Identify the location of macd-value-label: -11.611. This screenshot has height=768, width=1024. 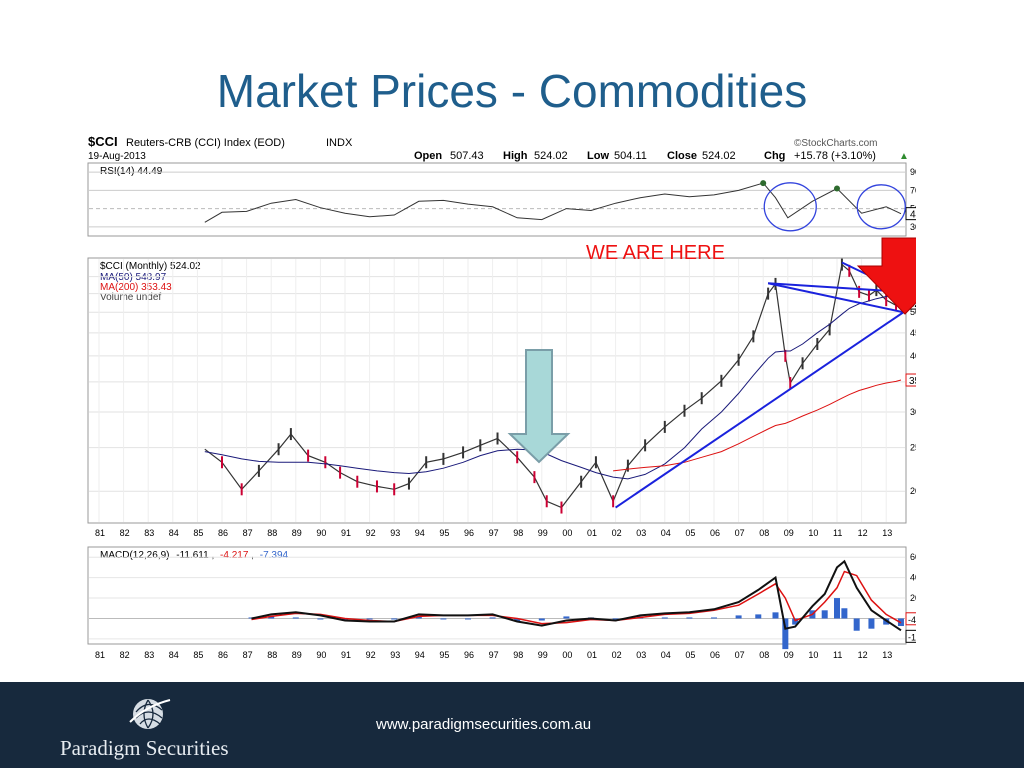
(912, 637).